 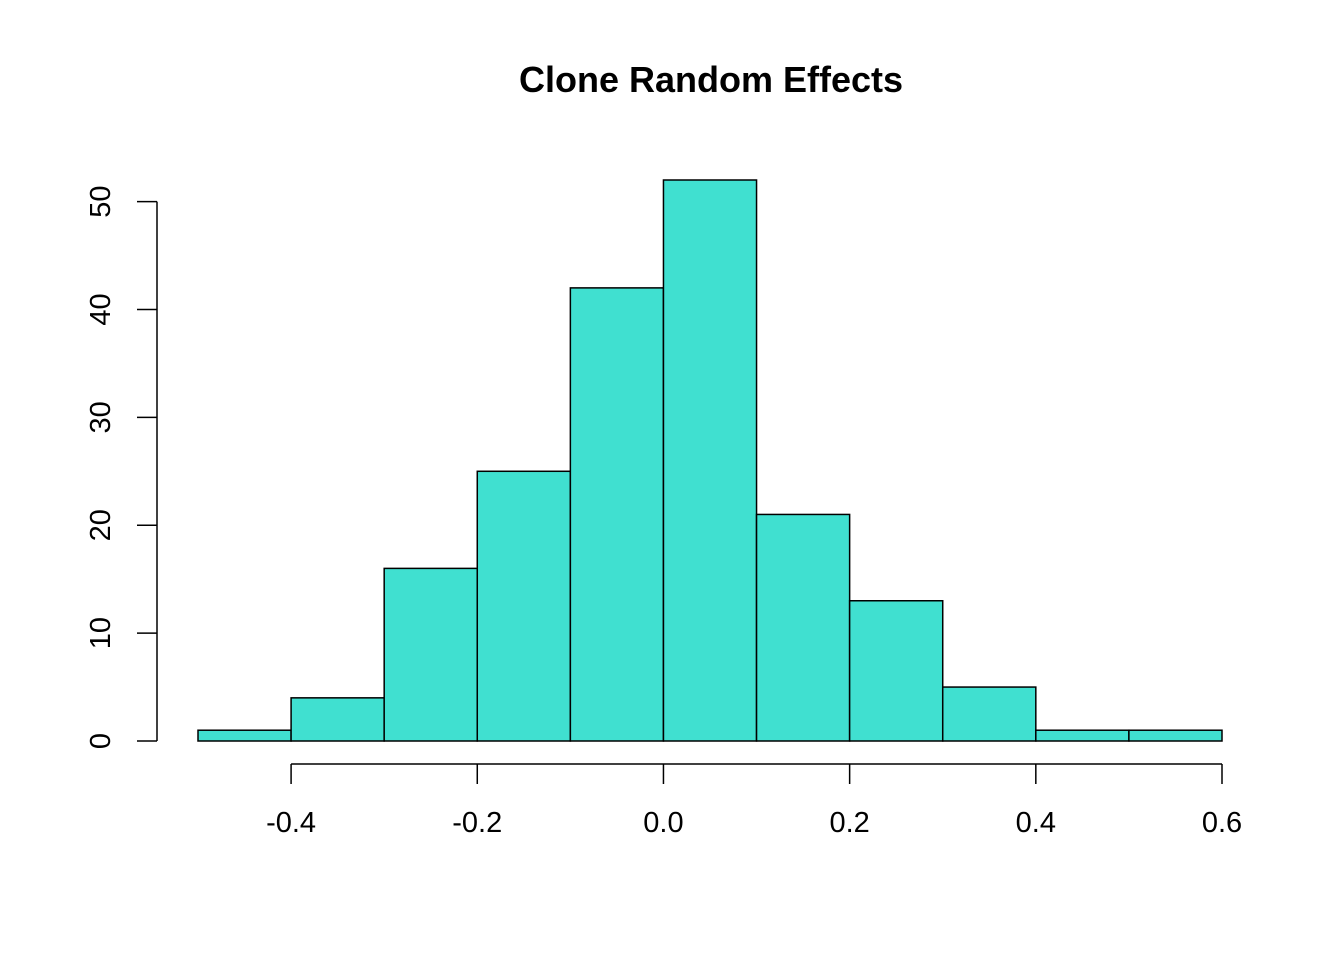 I want to click on x-tick-label: 0.2, so click(x=849, y=823).